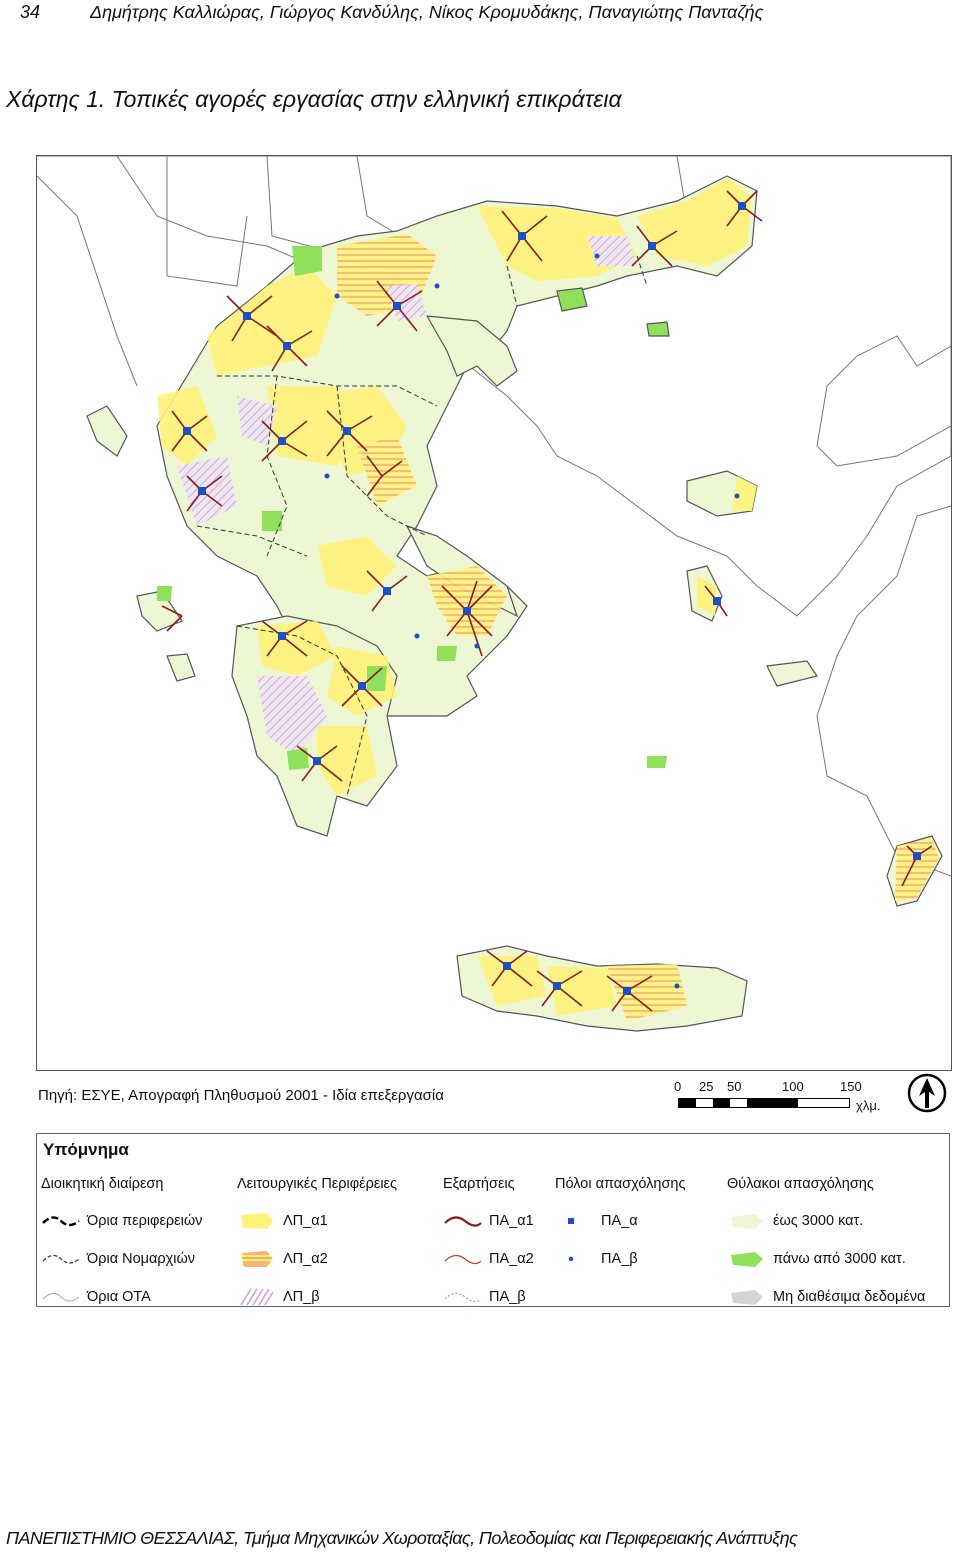 The height and width of the screenshot is (1557, 960). Describe the element at coordinates (868, 1105) in the screenshot. I see `scale-unit: χλμ.` at that location.